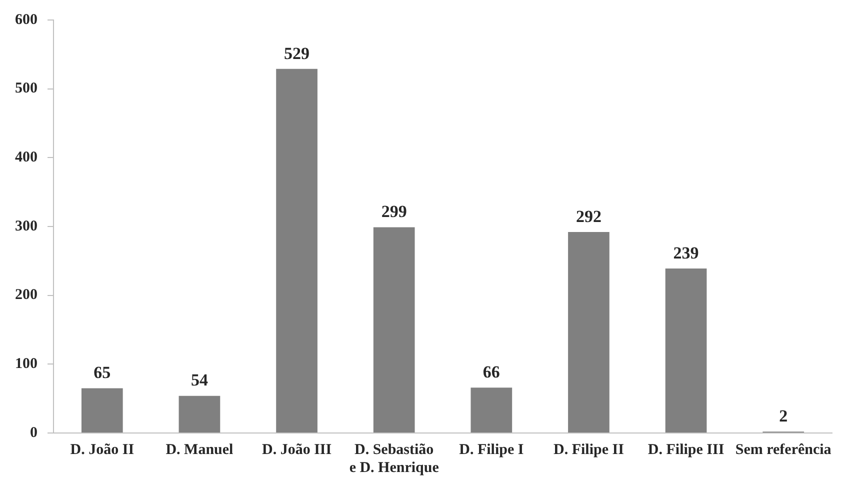 This screenshot has height=490, width=842. Describe the element at coordinates (783, 416) in the screenshot. I see `data-label: 2` at that location.